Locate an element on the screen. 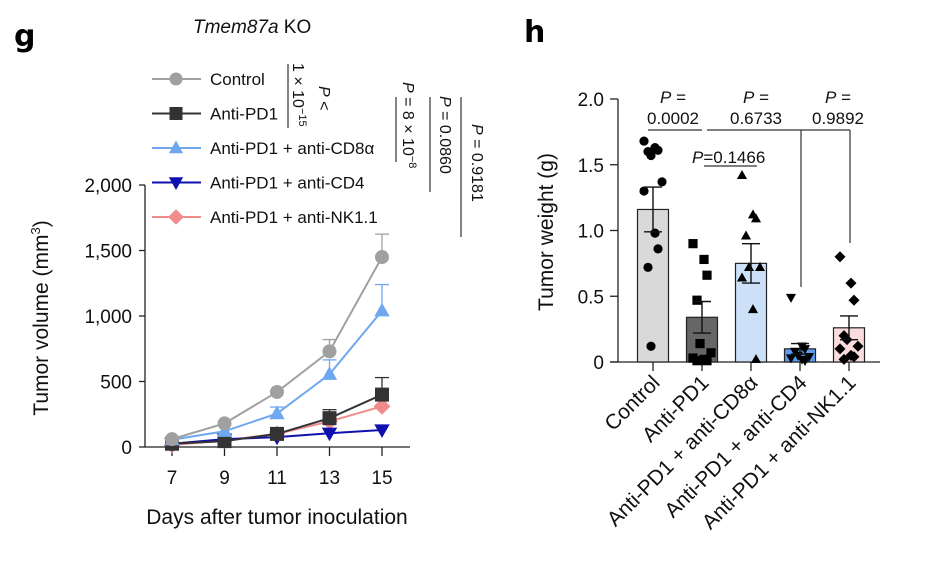  chart-g-title-gene: Tmem87a is located at coordinates (236, 27).